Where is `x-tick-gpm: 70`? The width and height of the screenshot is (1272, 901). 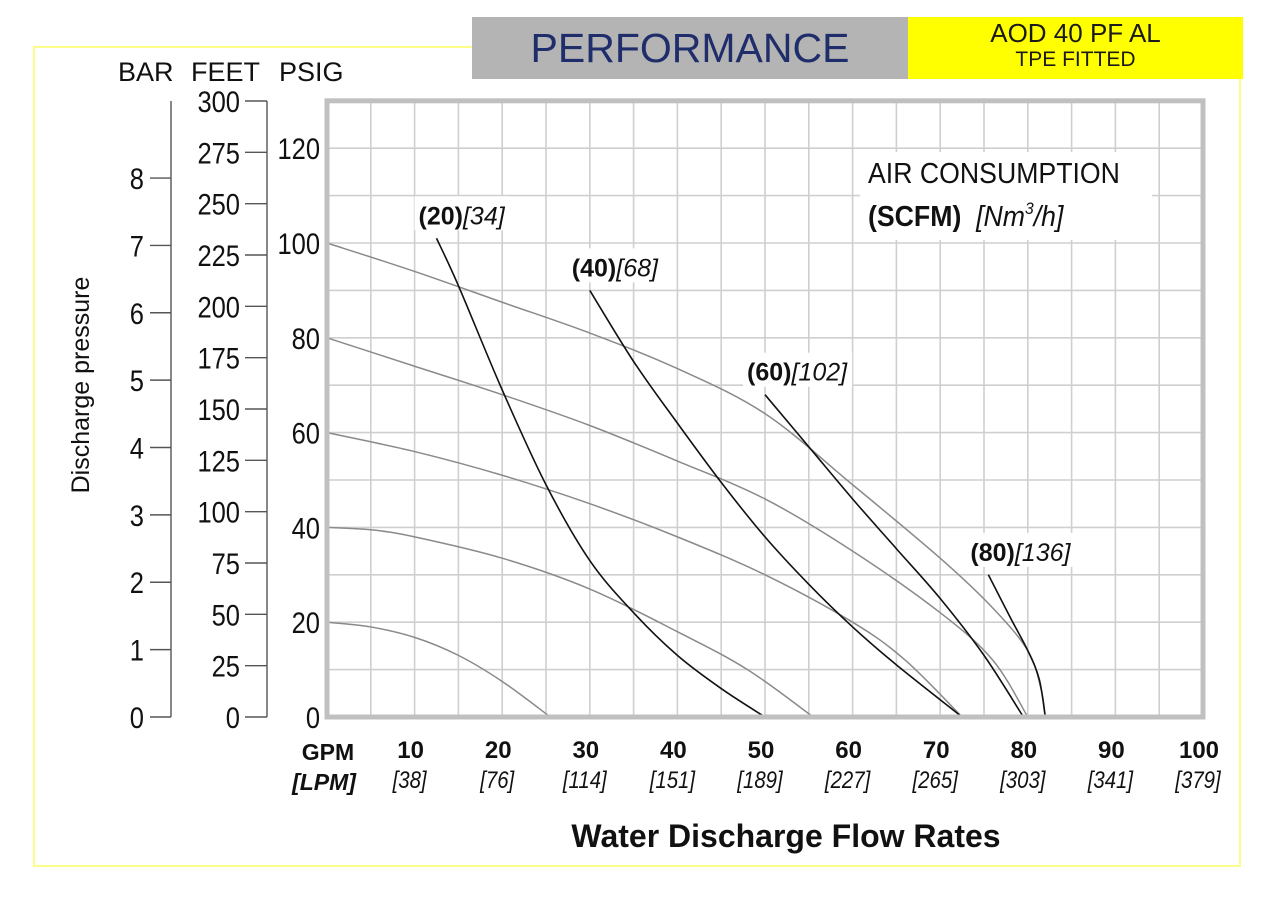 x-tick-gpm: 70 is located at coordinates (936, 750).